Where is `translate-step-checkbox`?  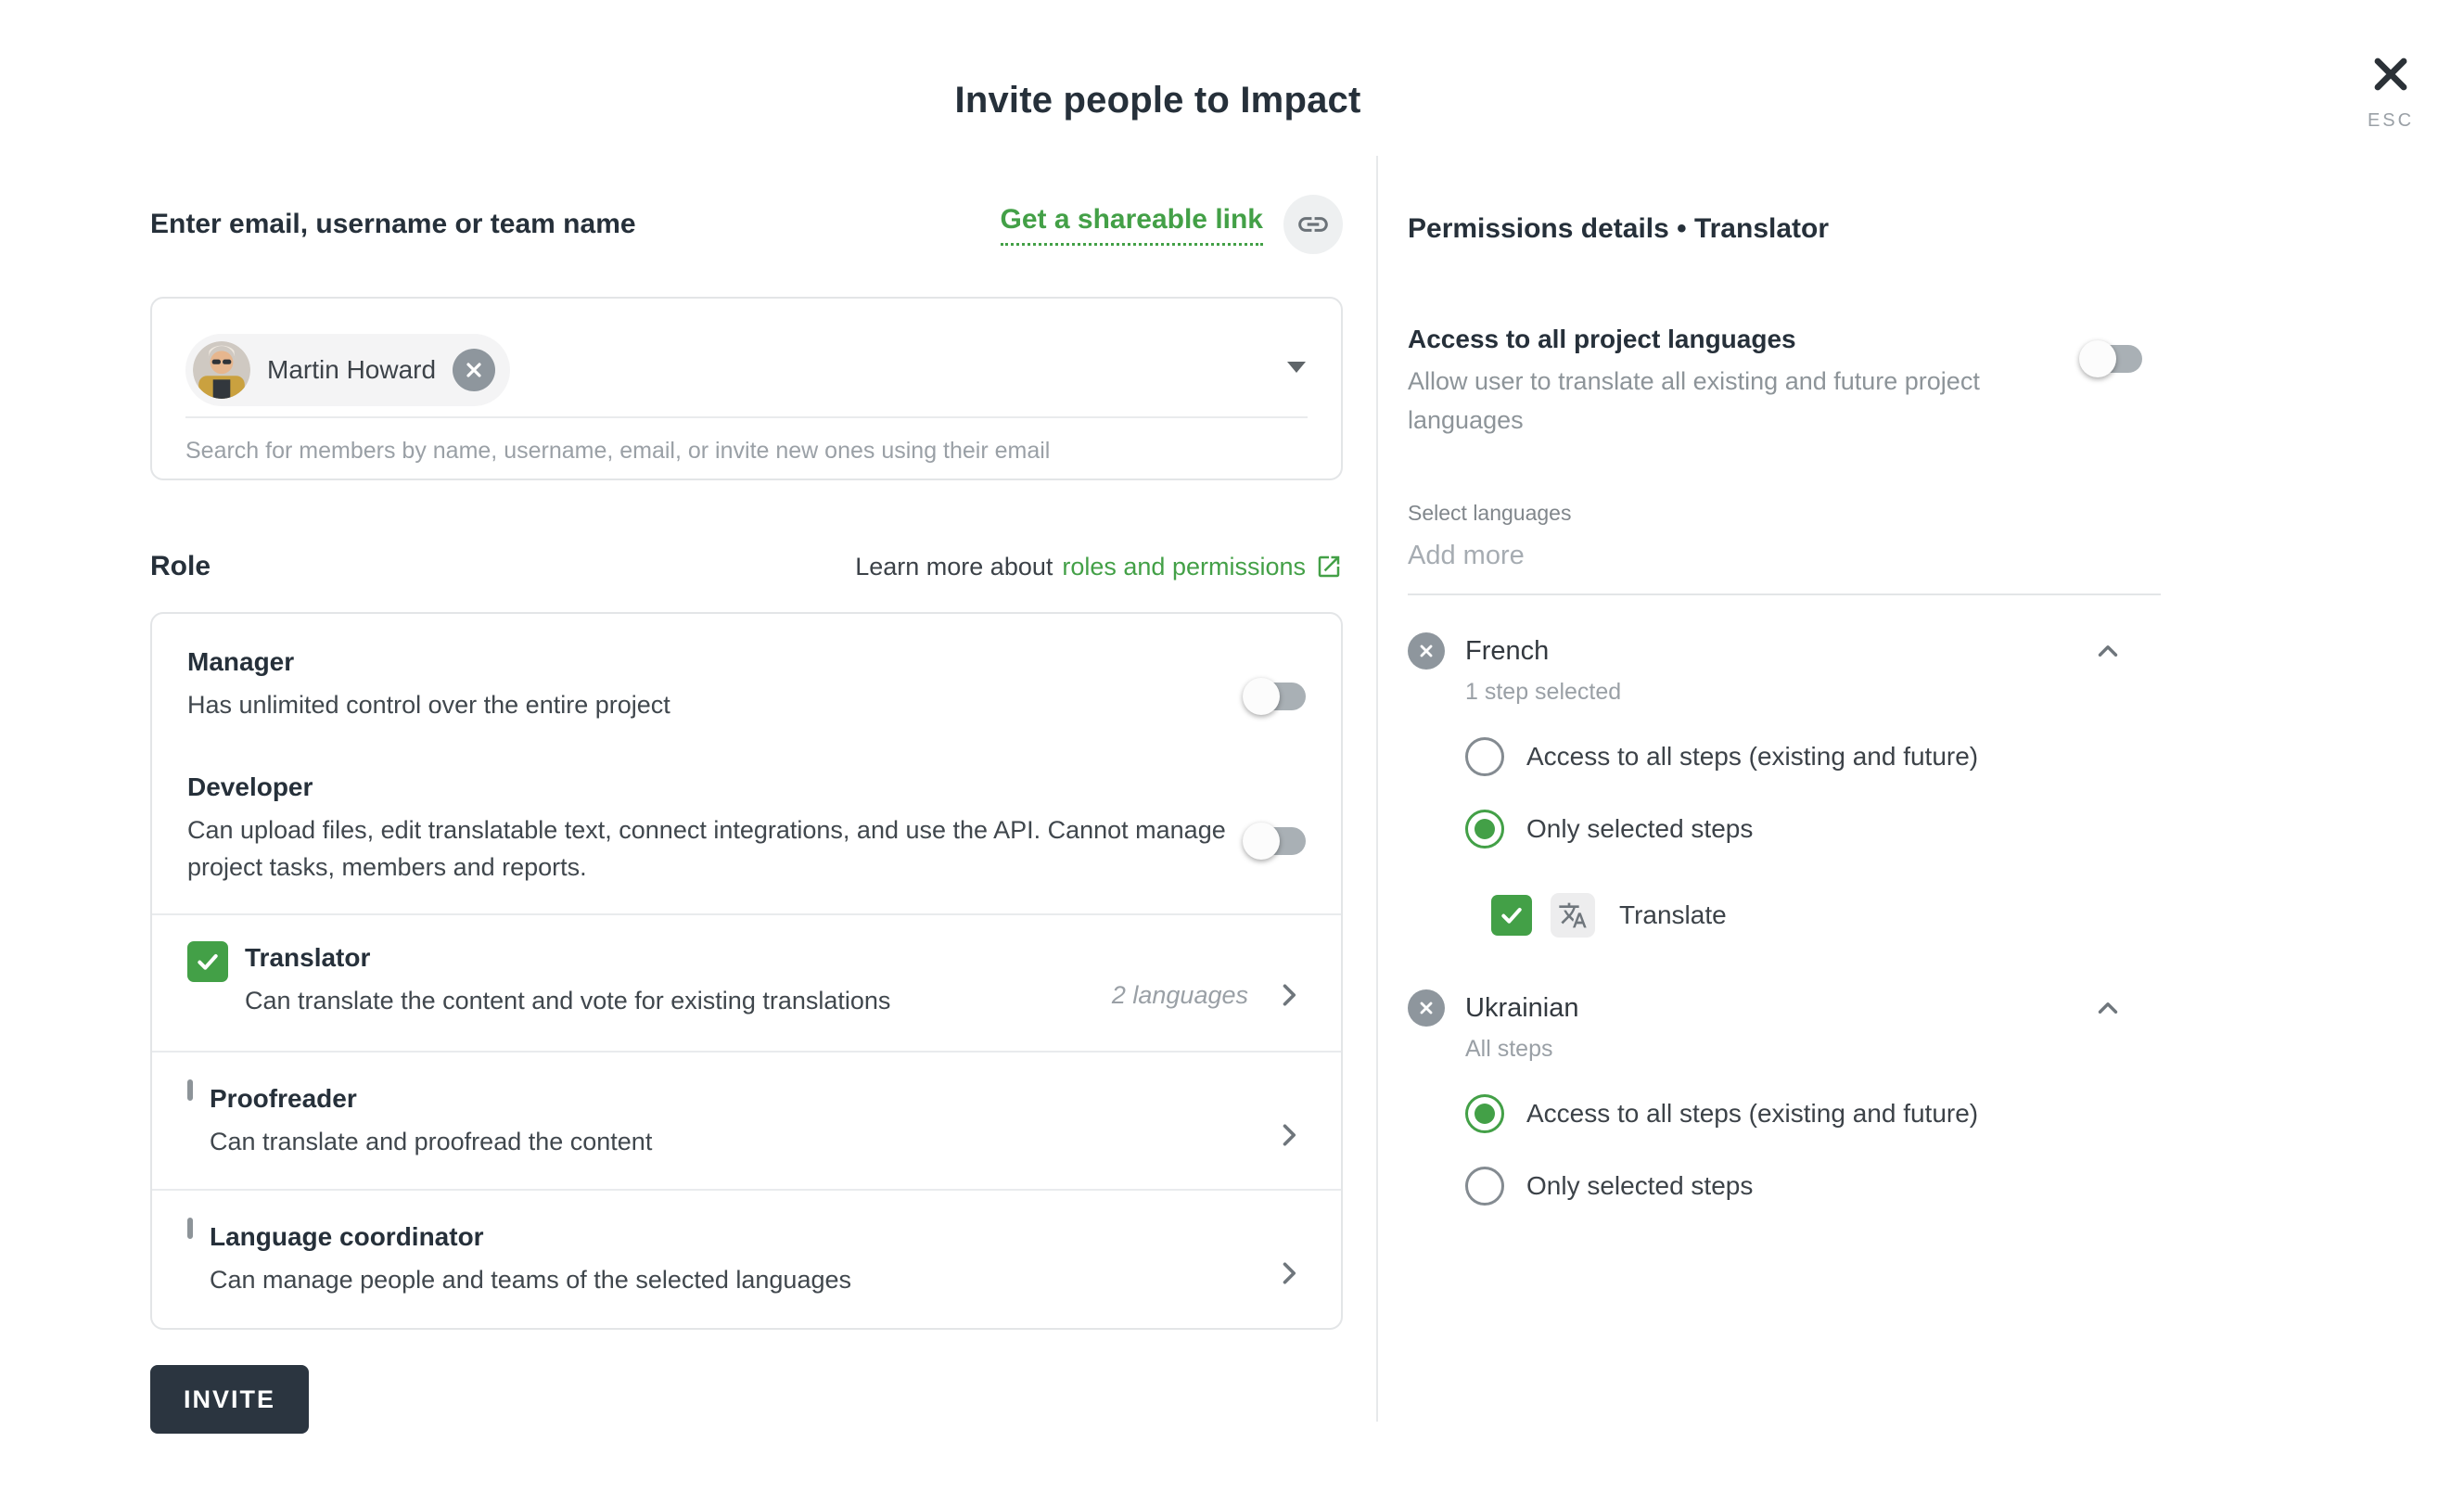 translate-step-checkbox is located at coordinates (1511, 915).